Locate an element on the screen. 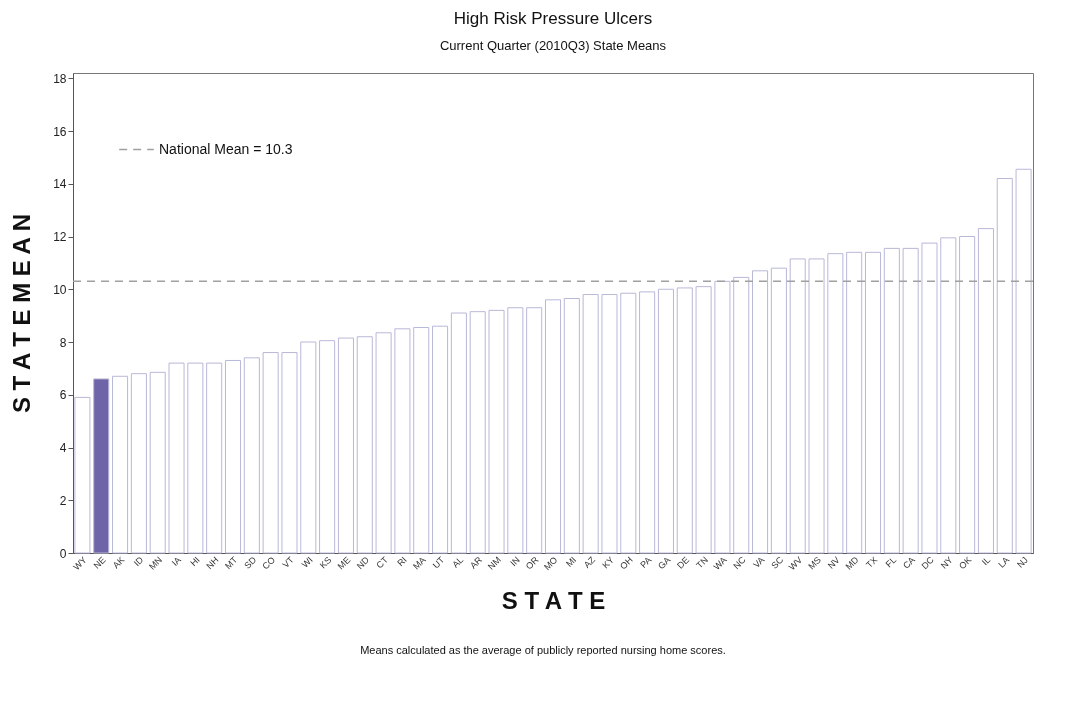 This screenshot has width=1087, height=725. x-tick-label: HI is located at coordinates (195, 561).